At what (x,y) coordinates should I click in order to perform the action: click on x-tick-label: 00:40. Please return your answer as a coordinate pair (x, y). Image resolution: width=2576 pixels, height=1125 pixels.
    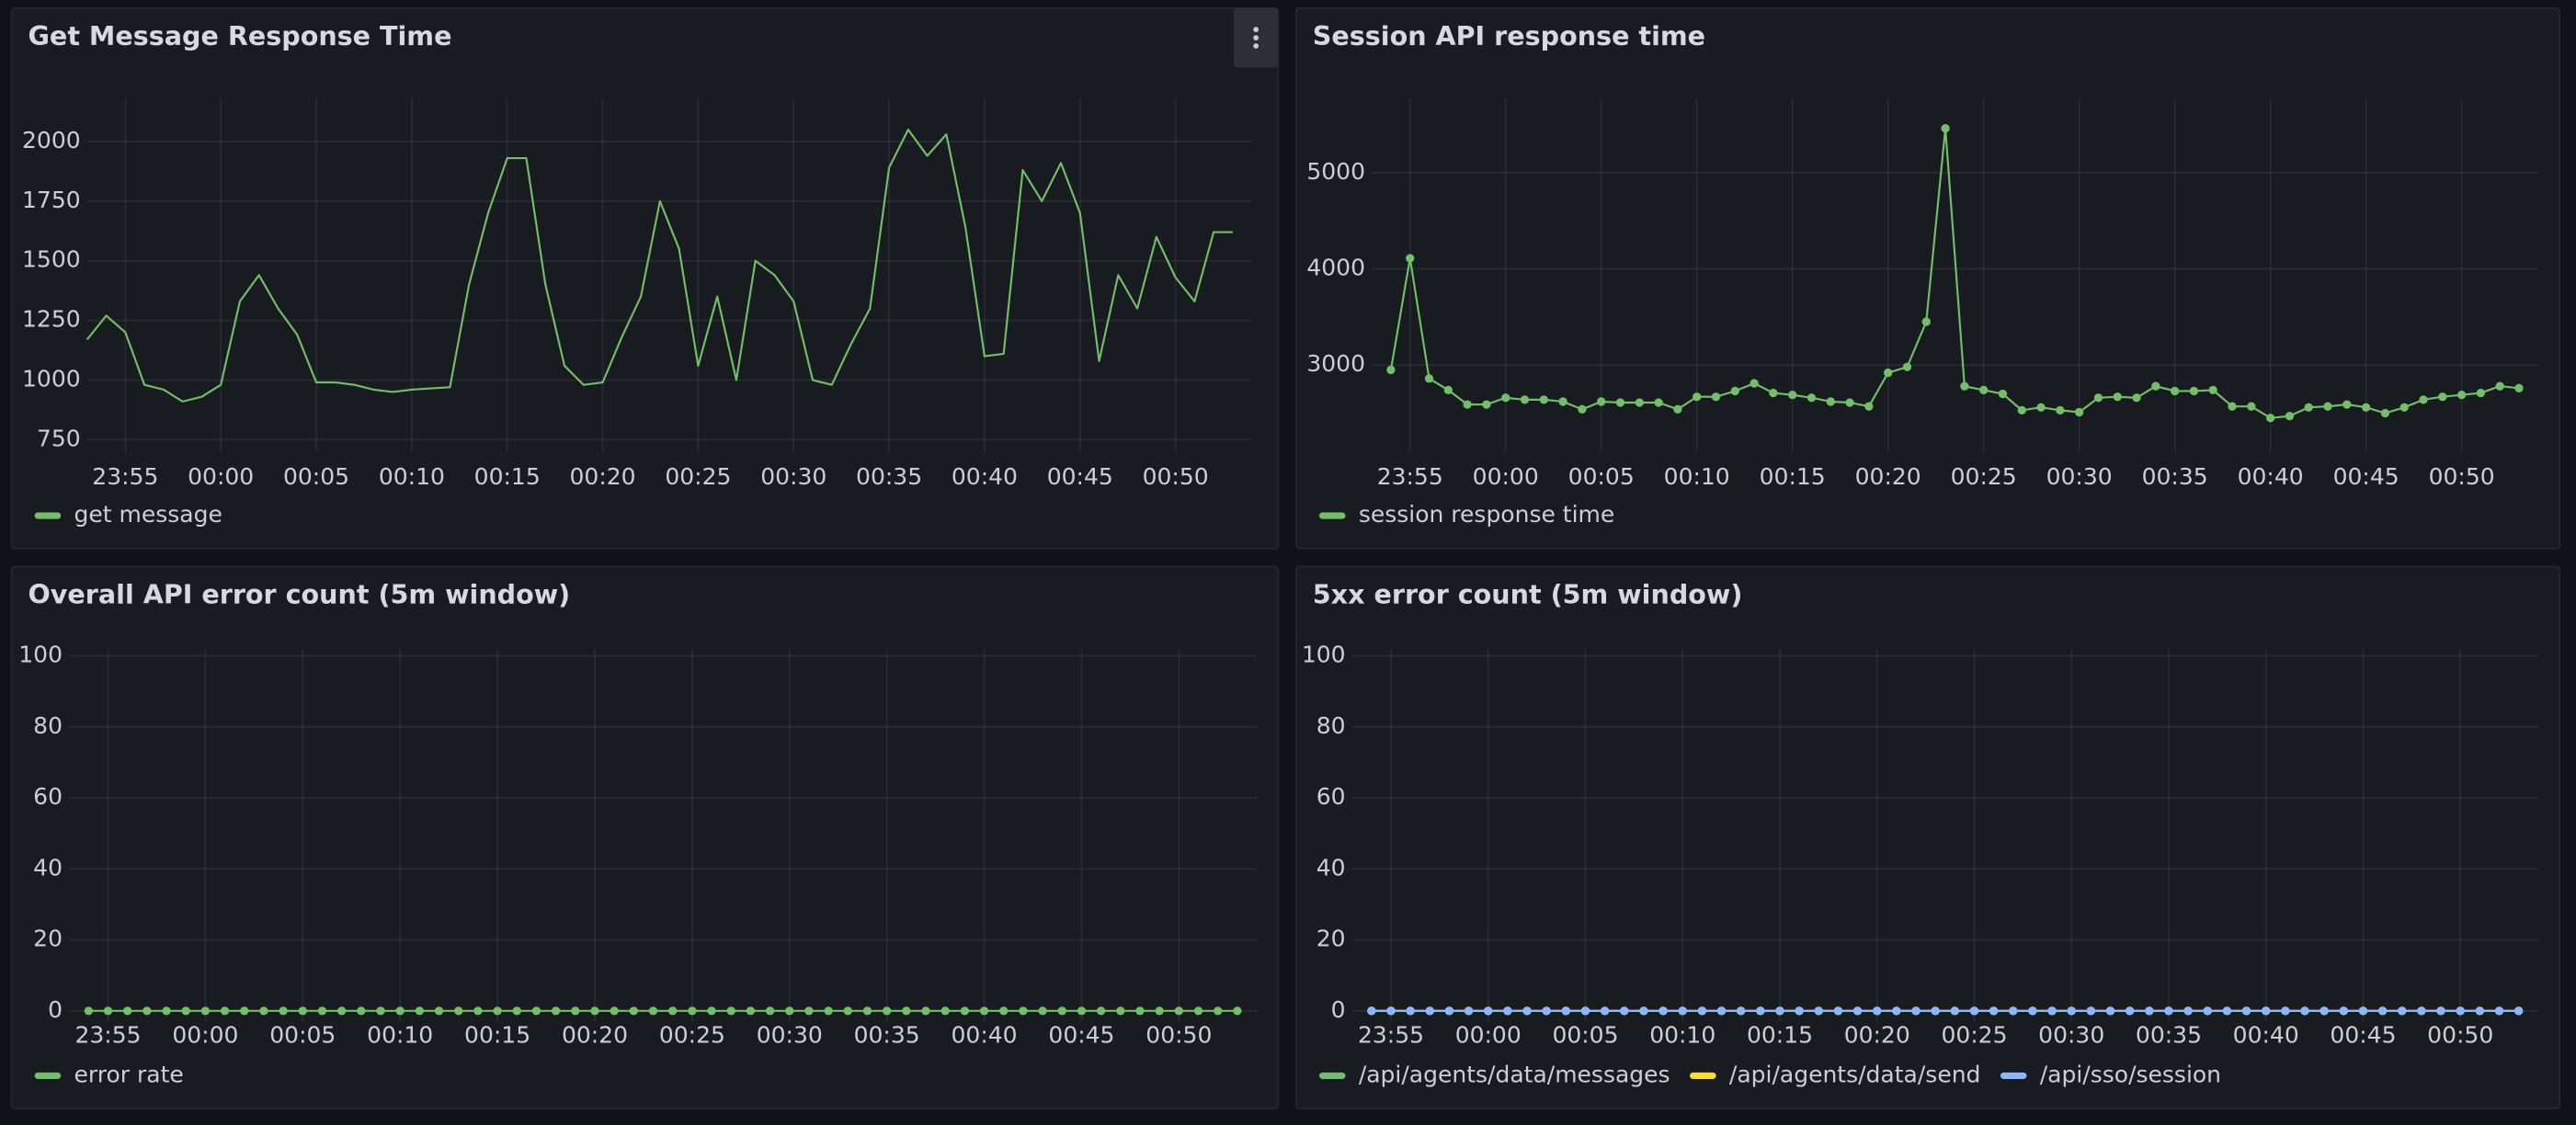
    Looking at the image, I should click on (2271, 476).